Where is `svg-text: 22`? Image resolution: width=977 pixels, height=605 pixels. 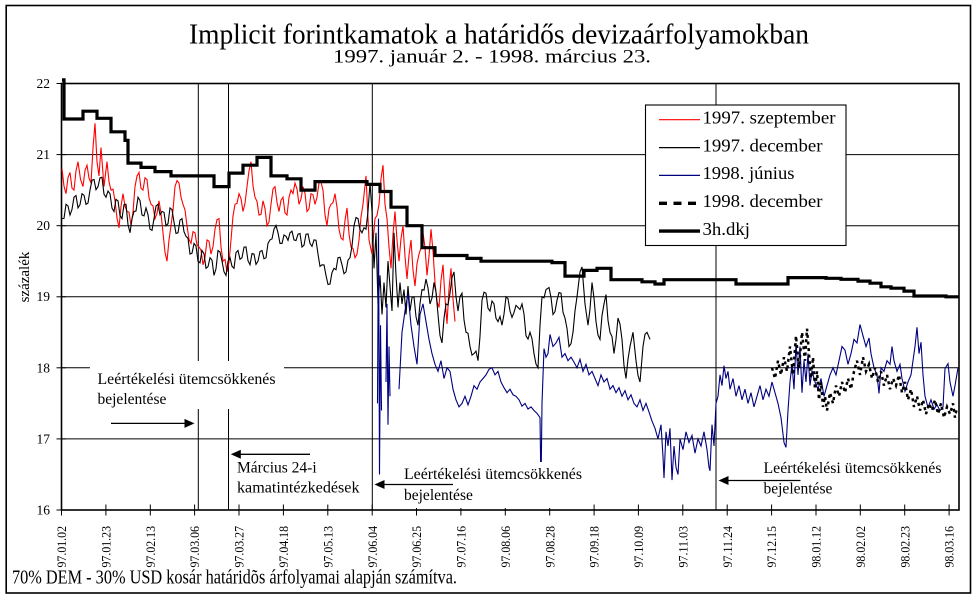
svg-text: 22 is located at coordinates (44, 83).